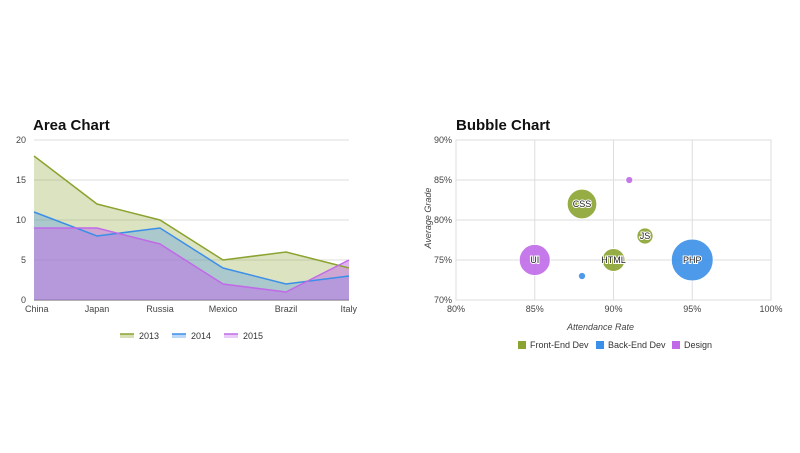 Image resolution: width=800 pixels, height=453 pixels. I want to click on y-tick-label: 90%, so click(443, 140).